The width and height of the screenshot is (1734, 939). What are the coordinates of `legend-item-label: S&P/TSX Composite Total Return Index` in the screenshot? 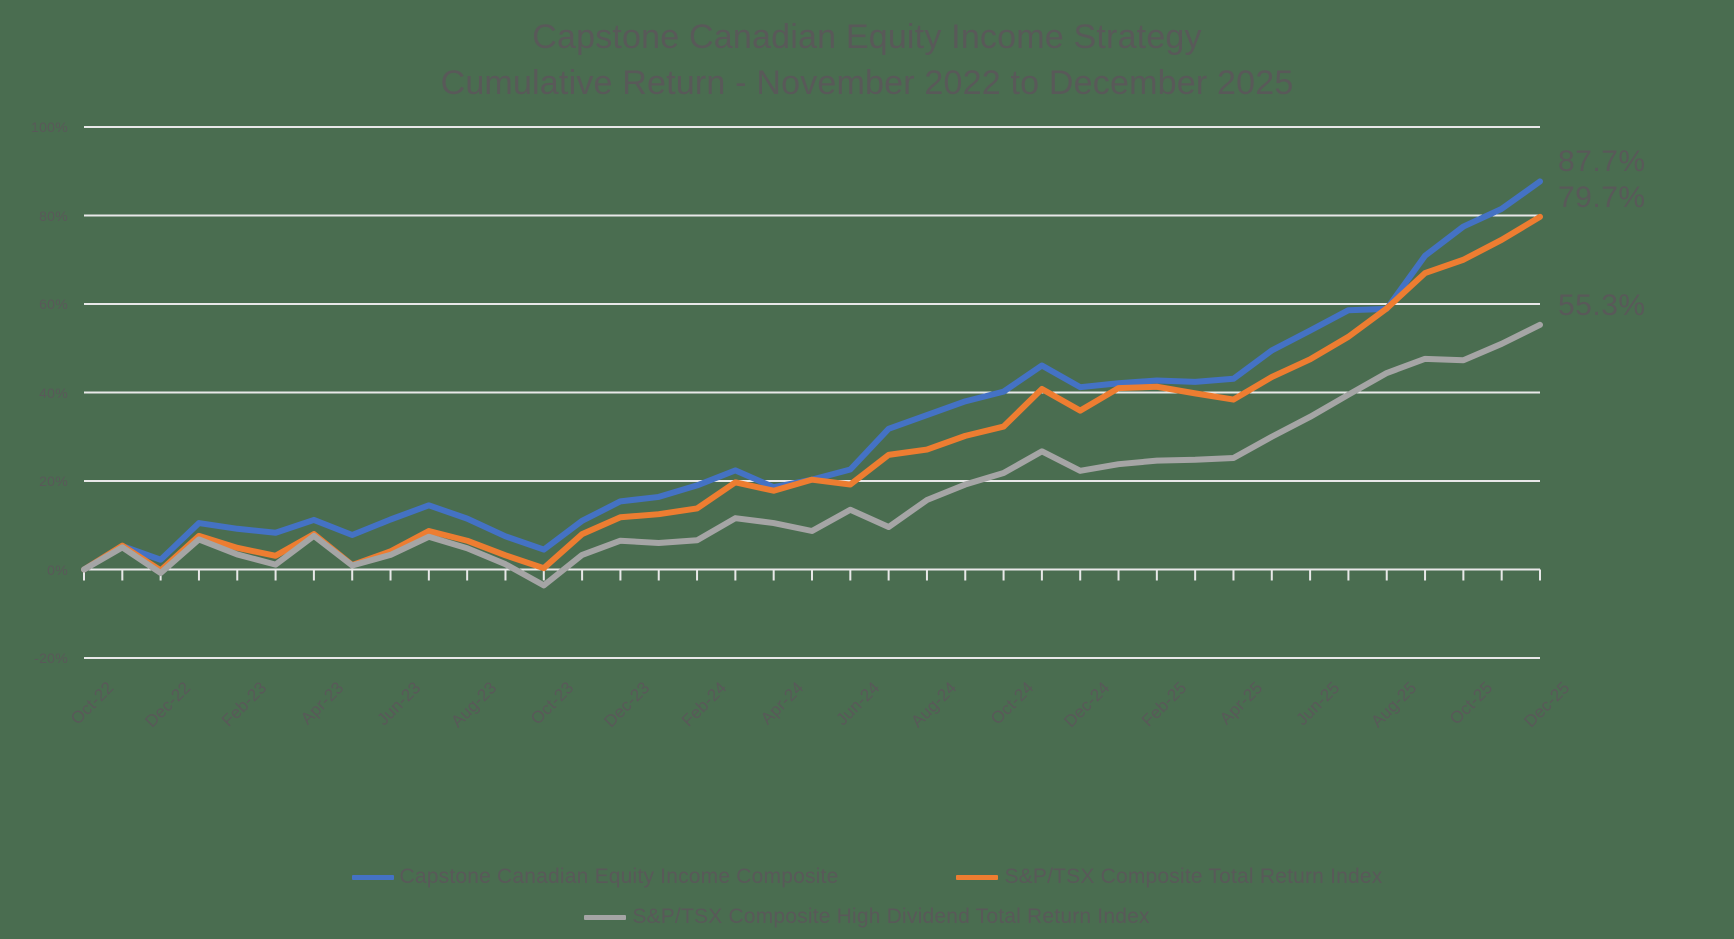 It's located at (1193, 876).